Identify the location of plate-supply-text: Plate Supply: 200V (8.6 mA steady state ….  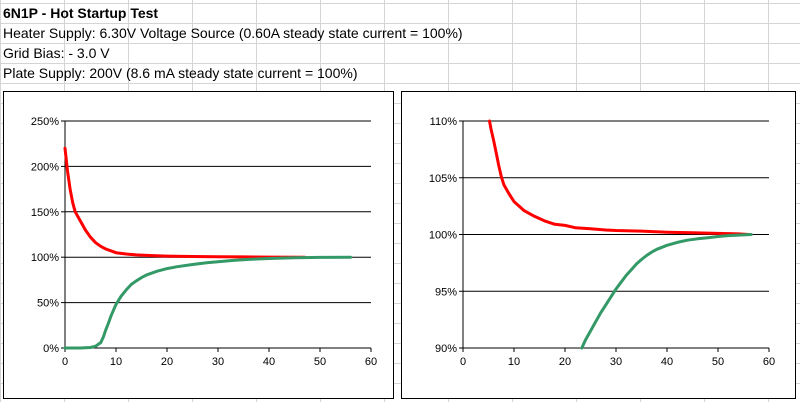
(180, 73).